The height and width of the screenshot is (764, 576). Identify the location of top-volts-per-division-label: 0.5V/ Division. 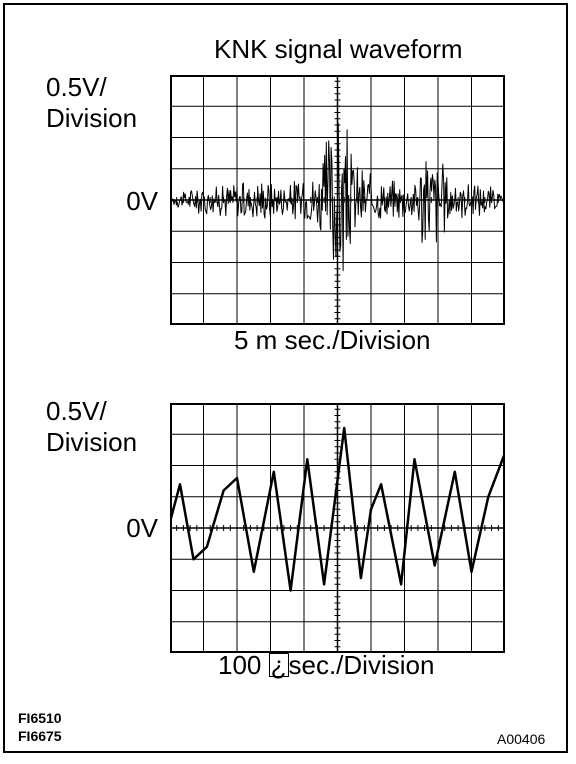
(91, 103).